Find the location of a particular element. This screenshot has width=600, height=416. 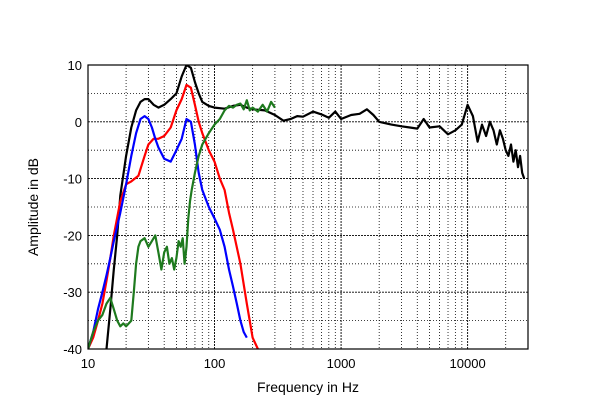

x-tick-label: 1000 is located at coordinates (341, 363).